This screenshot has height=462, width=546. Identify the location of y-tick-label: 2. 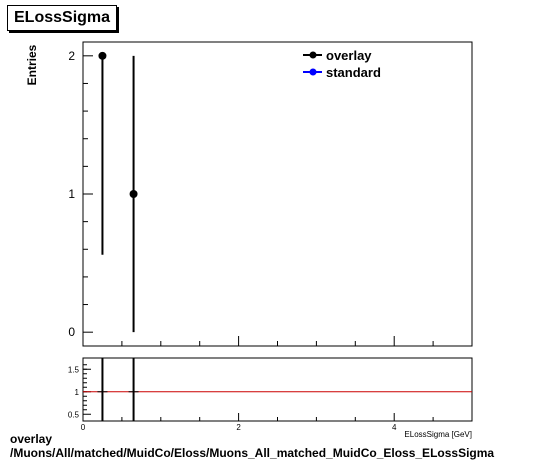
(71, 56).